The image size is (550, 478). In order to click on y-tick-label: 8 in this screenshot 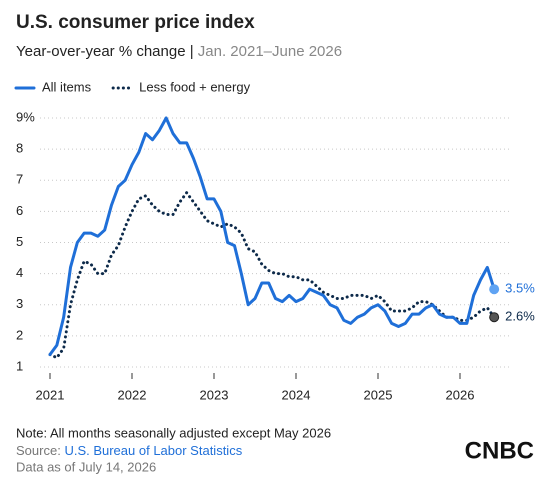, I will do `click(19, 148)`.